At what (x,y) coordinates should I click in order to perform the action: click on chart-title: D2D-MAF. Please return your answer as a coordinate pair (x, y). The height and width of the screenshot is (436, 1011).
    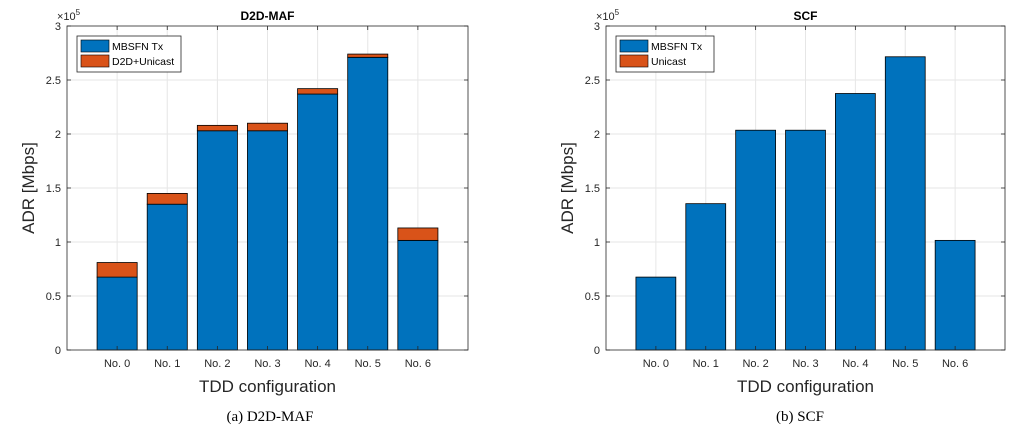
    Looking at the image, I should click on (268, 16).